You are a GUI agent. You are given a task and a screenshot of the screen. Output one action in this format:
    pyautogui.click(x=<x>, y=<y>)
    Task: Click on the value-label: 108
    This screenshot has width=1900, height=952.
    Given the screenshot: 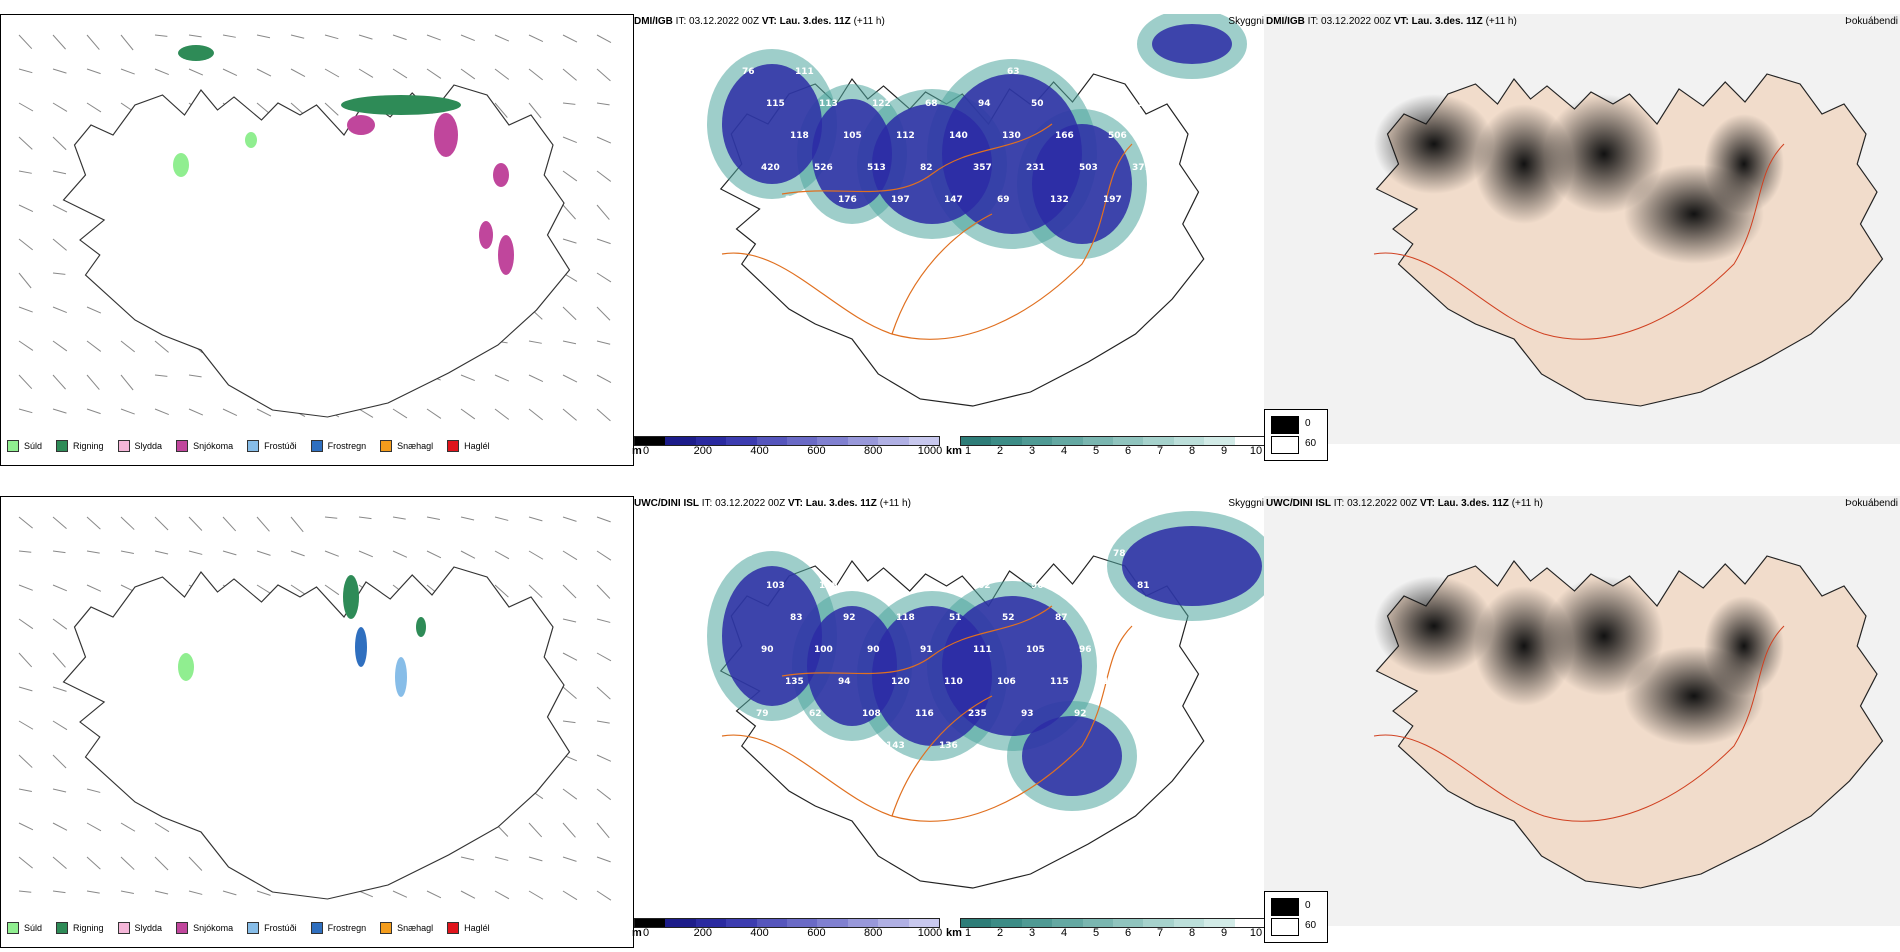 What is the action you would take?
    pyautogui.click(x=871, y=714)
    